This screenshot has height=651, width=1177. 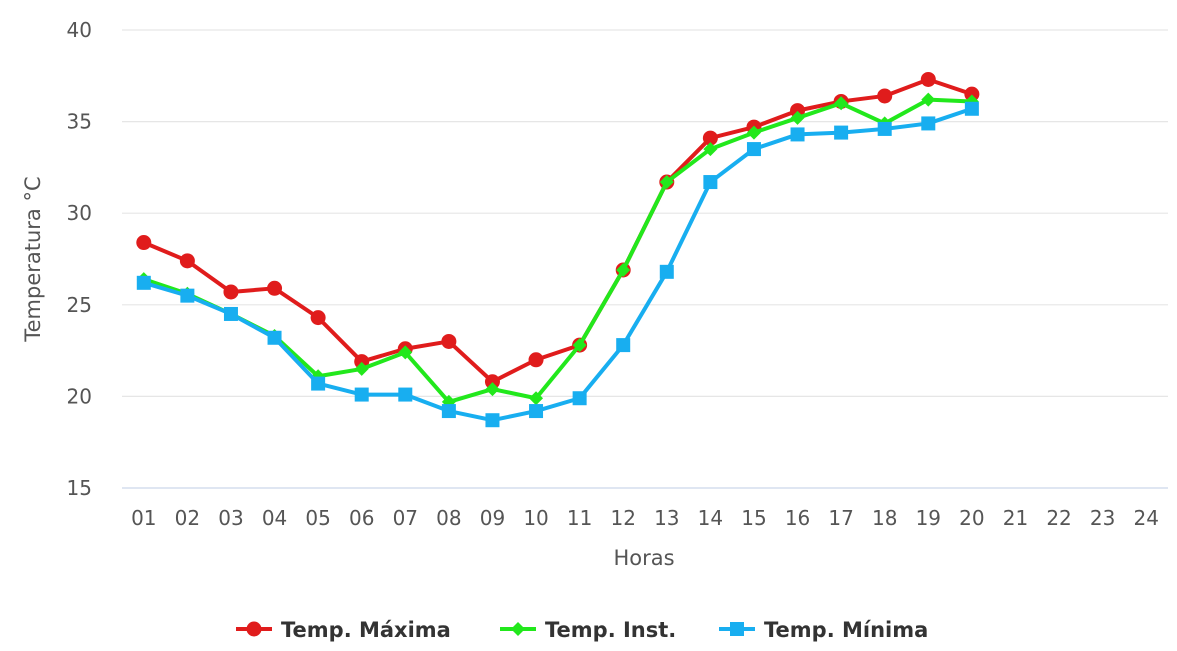 I want to click on x-tick-label: 05, so click(x=317, y=518).